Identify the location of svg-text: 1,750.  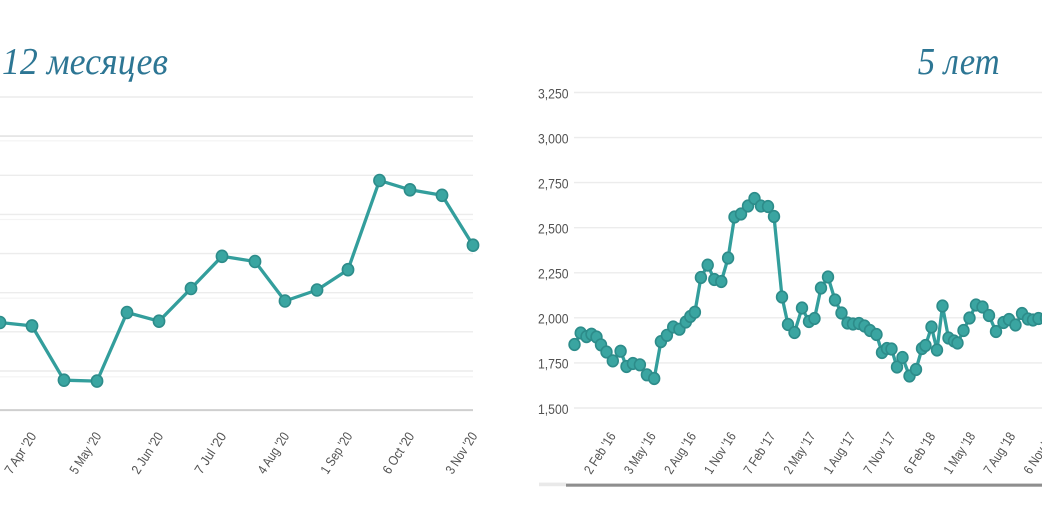
(553, 364).